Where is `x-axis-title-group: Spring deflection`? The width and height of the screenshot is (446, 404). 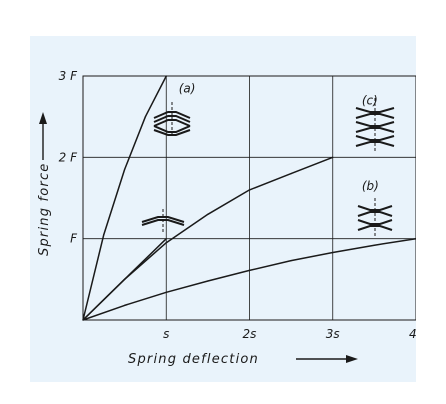 x-axis-title-group: Spring deflection is located at coordinates (243, 359).